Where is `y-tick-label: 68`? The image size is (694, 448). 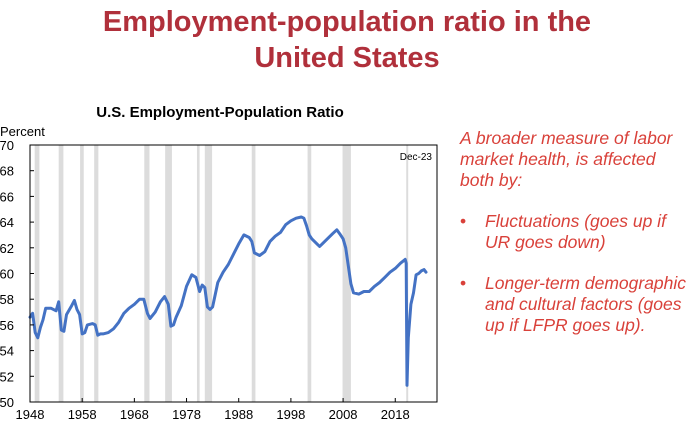
y-tick-label: 68 is located at coordinates (7, 171).